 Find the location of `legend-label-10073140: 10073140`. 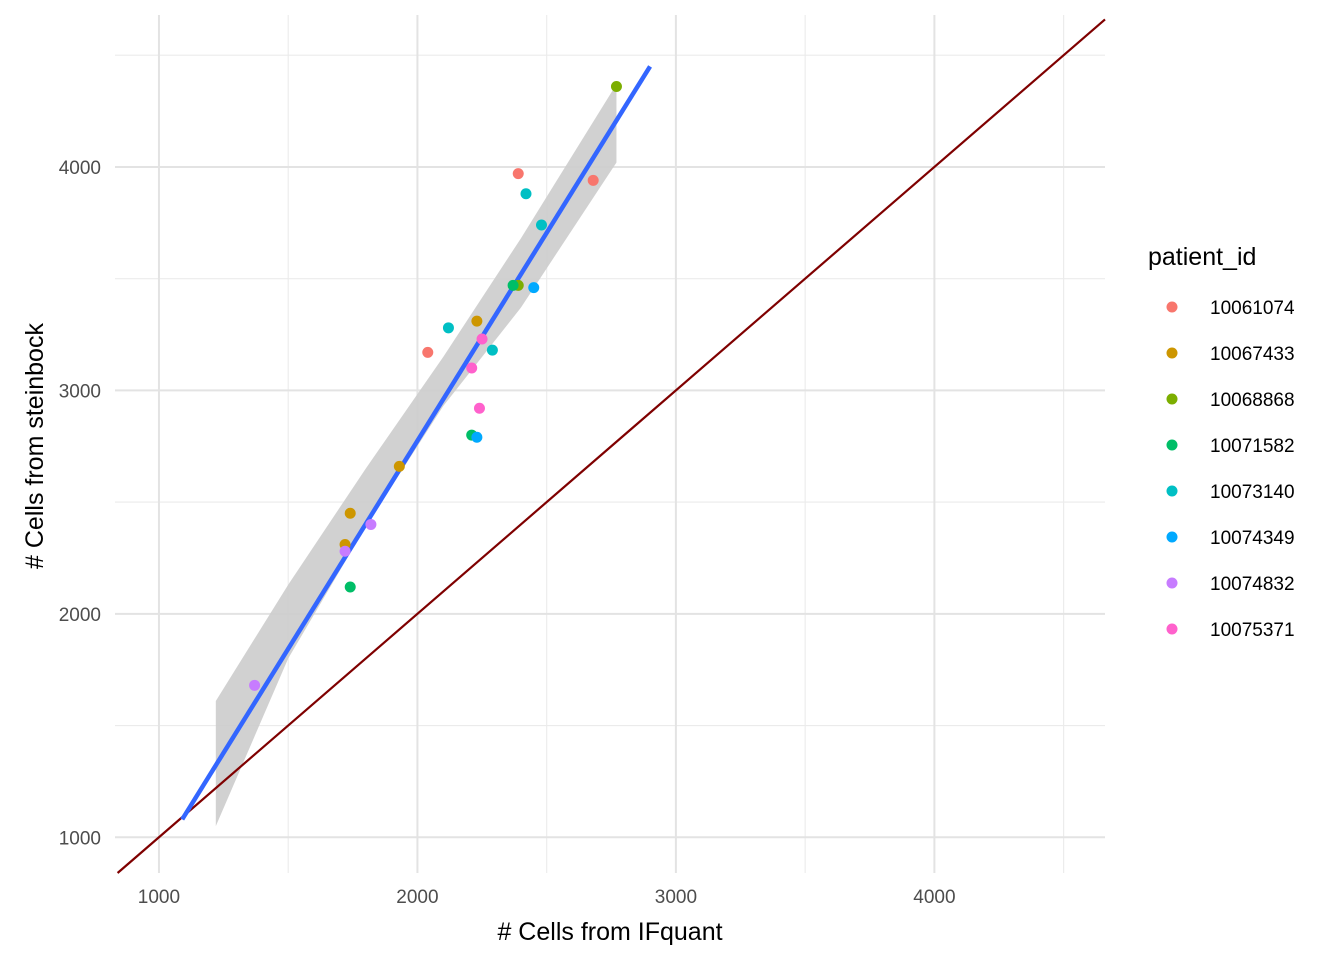

legend-label-10073140: 10073140 is located at coordinates (1252, 492).